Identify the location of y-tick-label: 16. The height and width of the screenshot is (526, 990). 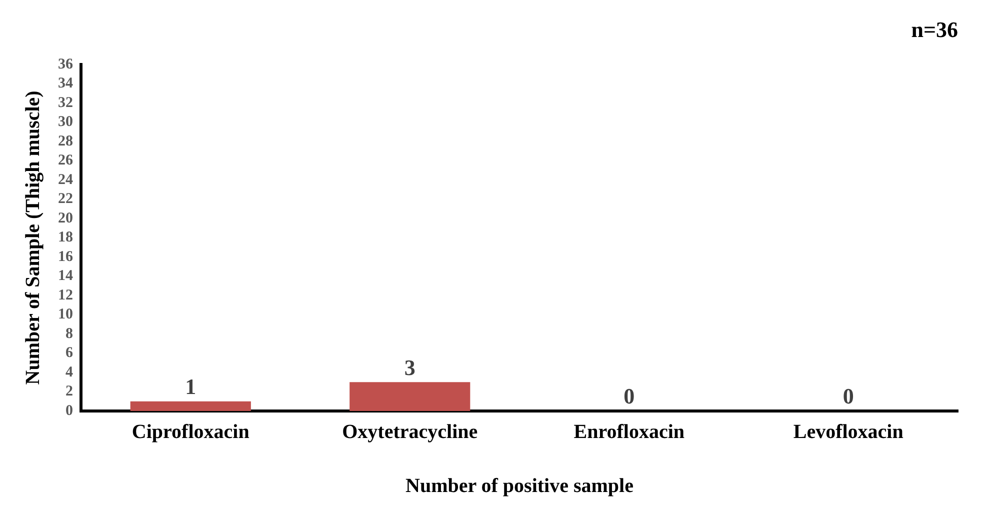
(66, 256).